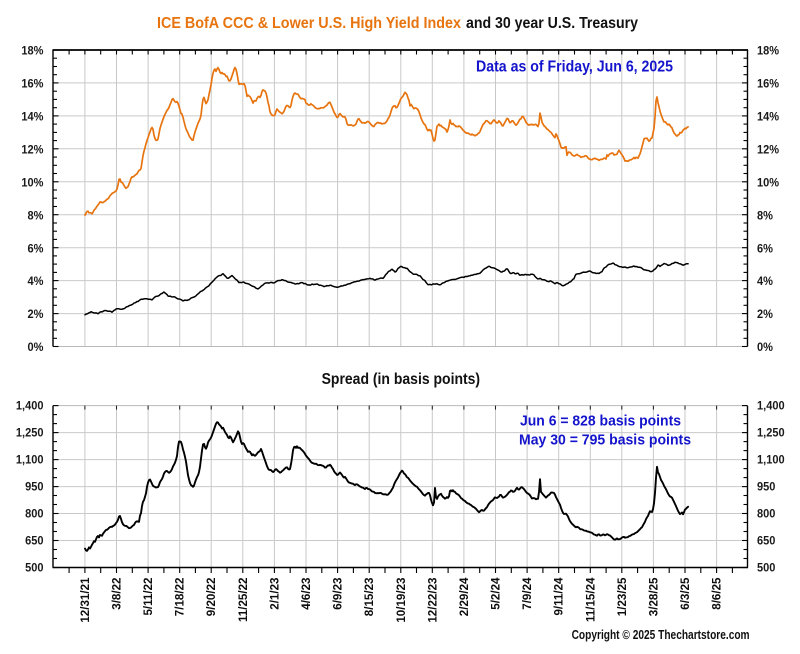 This screenshot has width=800, height=654. Describe the element at coordinates (180, 597) in the screenshot. I see `svg-text: 7/18/22` at that location.